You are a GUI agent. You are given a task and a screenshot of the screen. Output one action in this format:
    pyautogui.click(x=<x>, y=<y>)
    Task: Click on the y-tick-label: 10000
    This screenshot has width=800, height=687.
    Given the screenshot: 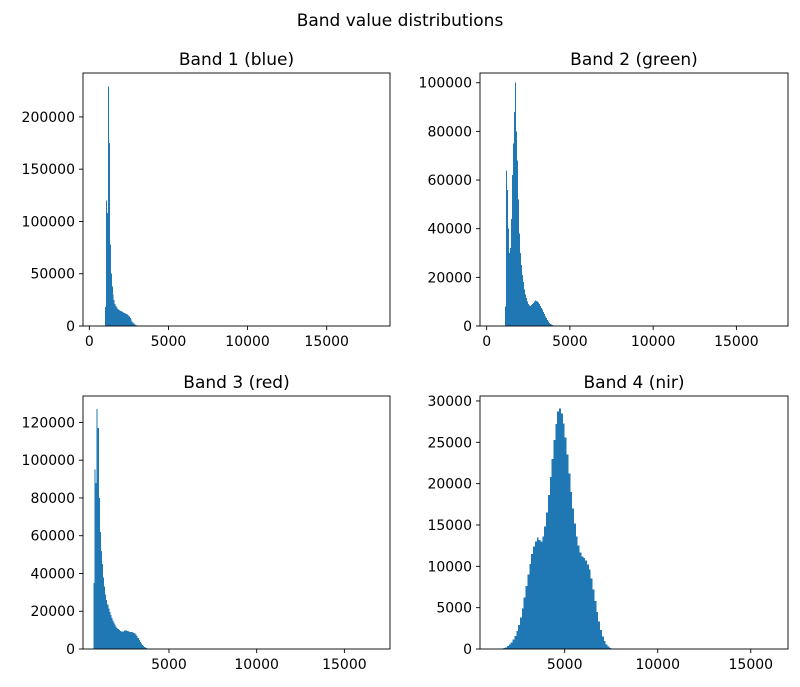 What is the action you would take?
    pyautogui.click(x=449, y=567)
    